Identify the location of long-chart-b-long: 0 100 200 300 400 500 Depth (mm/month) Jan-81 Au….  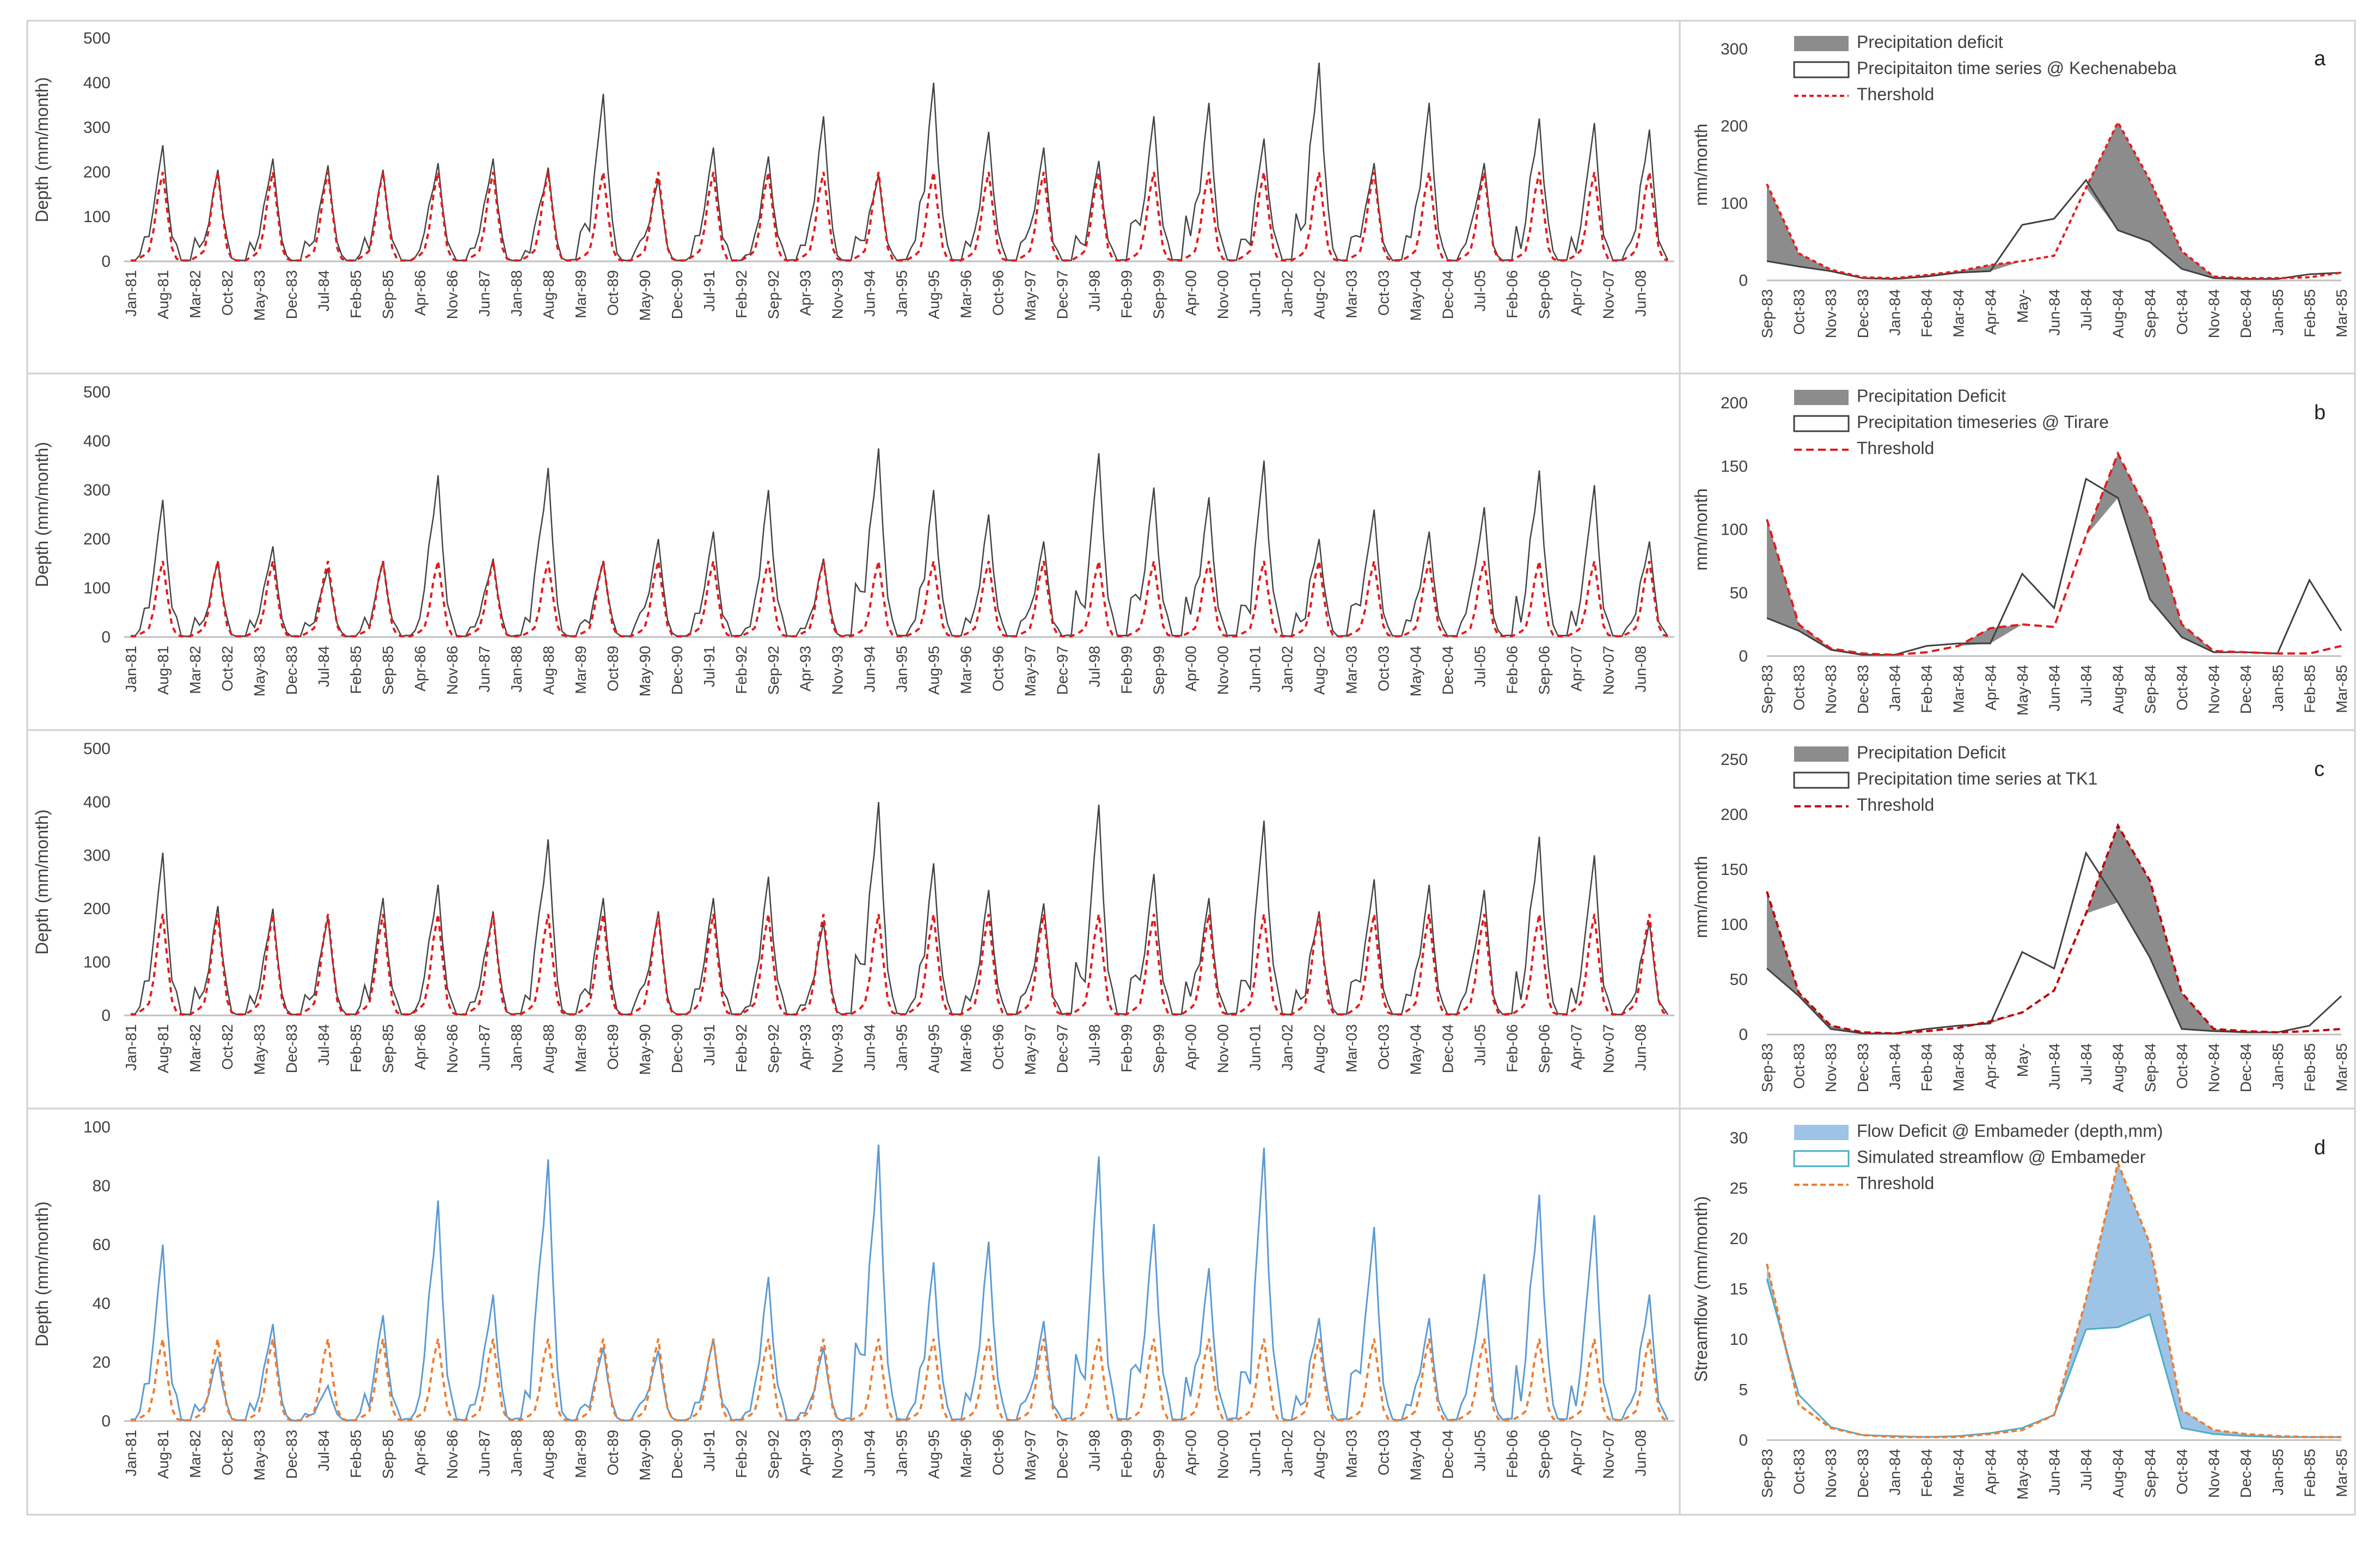
(853, 539).